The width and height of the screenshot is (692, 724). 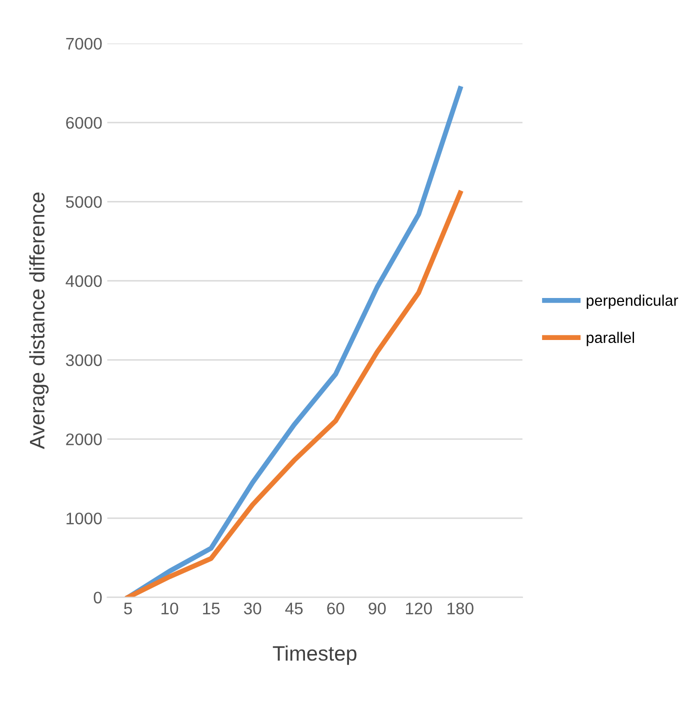 What do you see at coordinates (170, 608) in the screenshot?
I see `x-tick-label: 10` at bounding box center [170, 608].